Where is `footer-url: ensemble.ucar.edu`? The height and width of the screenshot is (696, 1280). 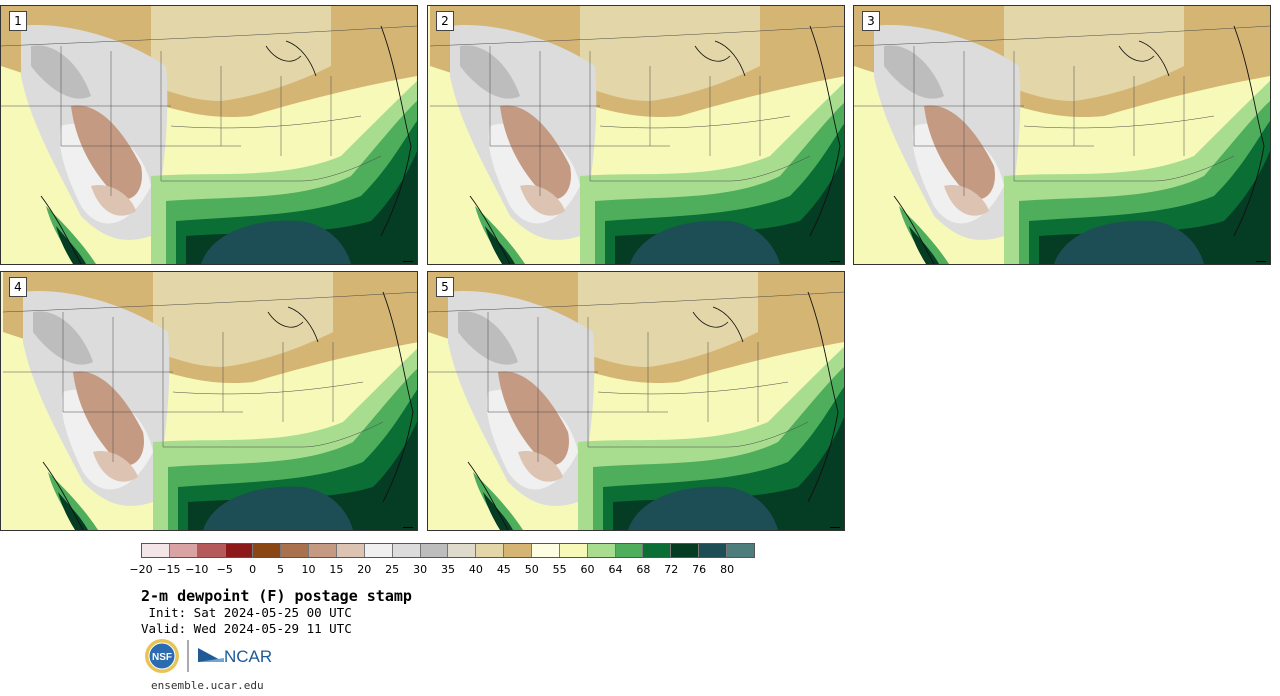
footer-url: ensemble.ucar.edu is located at coordinates (207, 685).